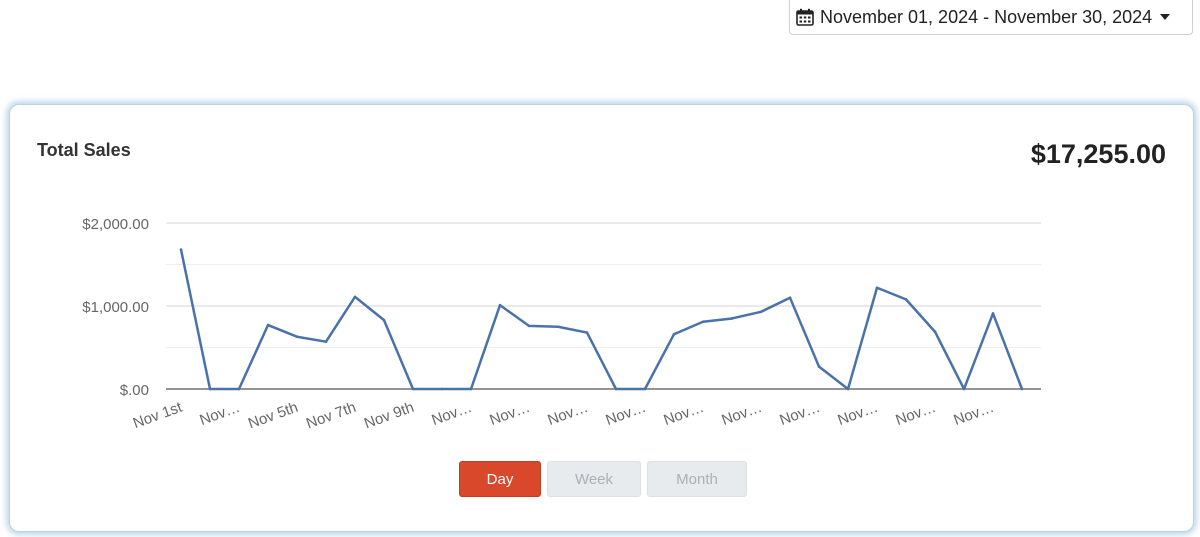  What do you see at coordinates (697, 479) in the screenshot?
I see `month-button: Month` at bounding box center [697, 479].